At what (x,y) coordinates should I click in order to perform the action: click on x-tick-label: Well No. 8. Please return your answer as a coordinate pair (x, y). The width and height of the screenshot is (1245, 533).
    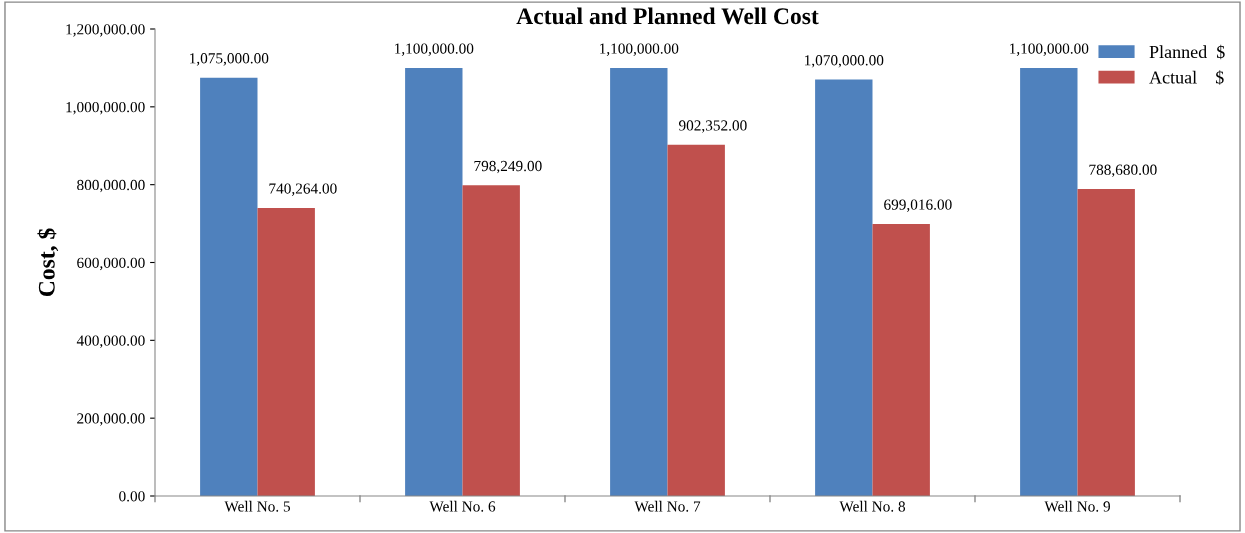
    Looking at the image, I should click on (872, 506).